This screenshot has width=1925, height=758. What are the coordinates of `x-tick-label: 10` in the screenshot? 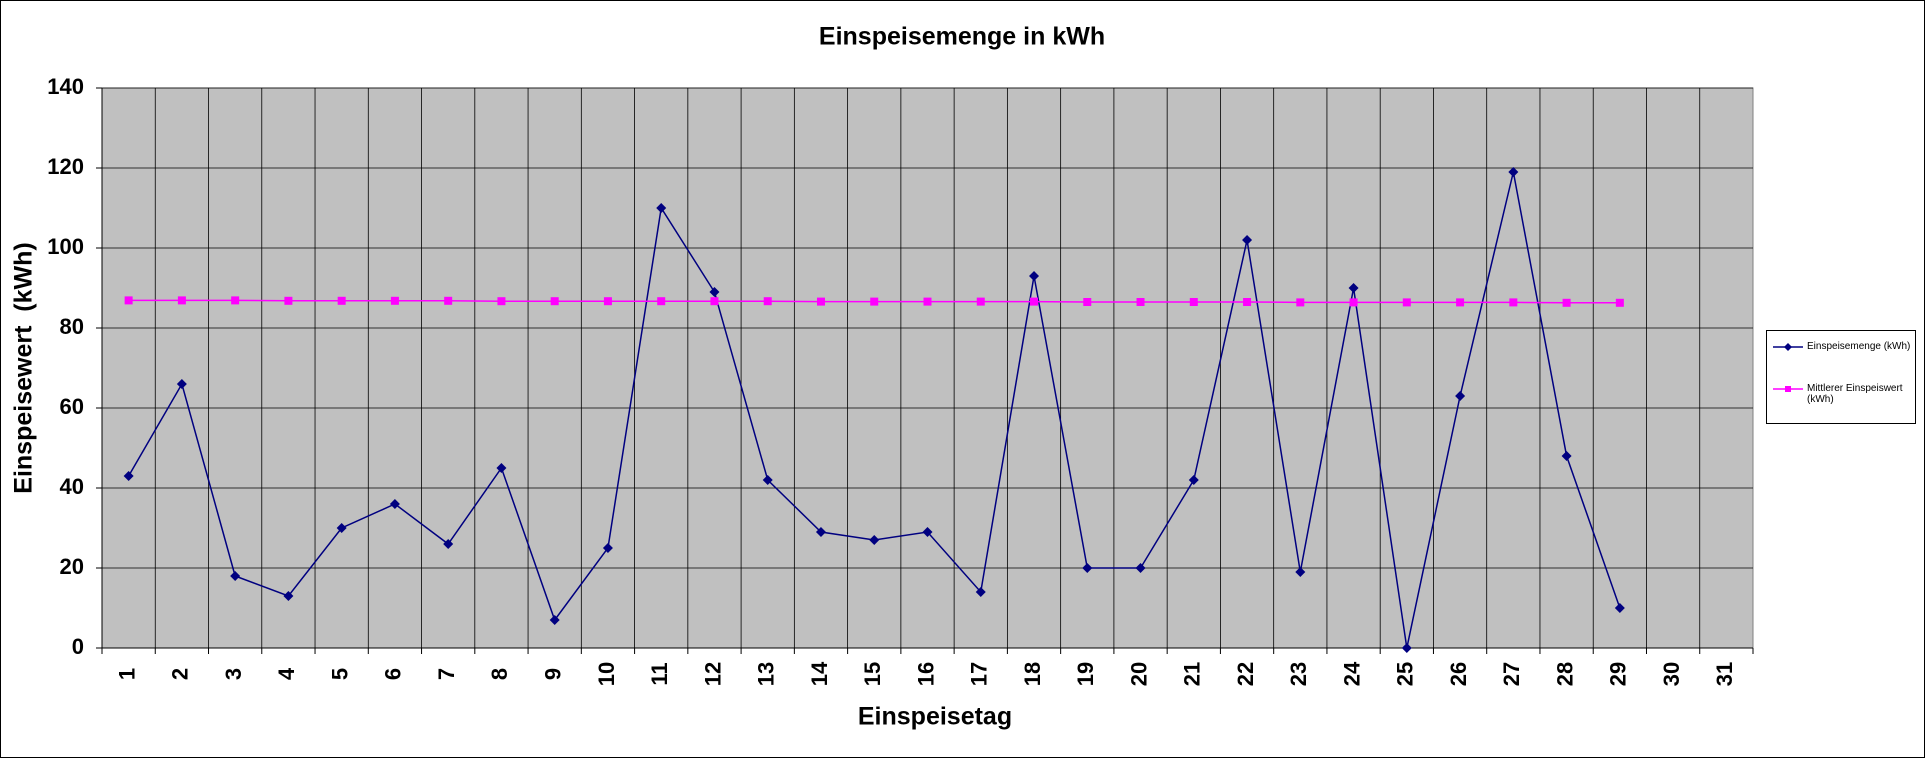 It's located at (606, 674).